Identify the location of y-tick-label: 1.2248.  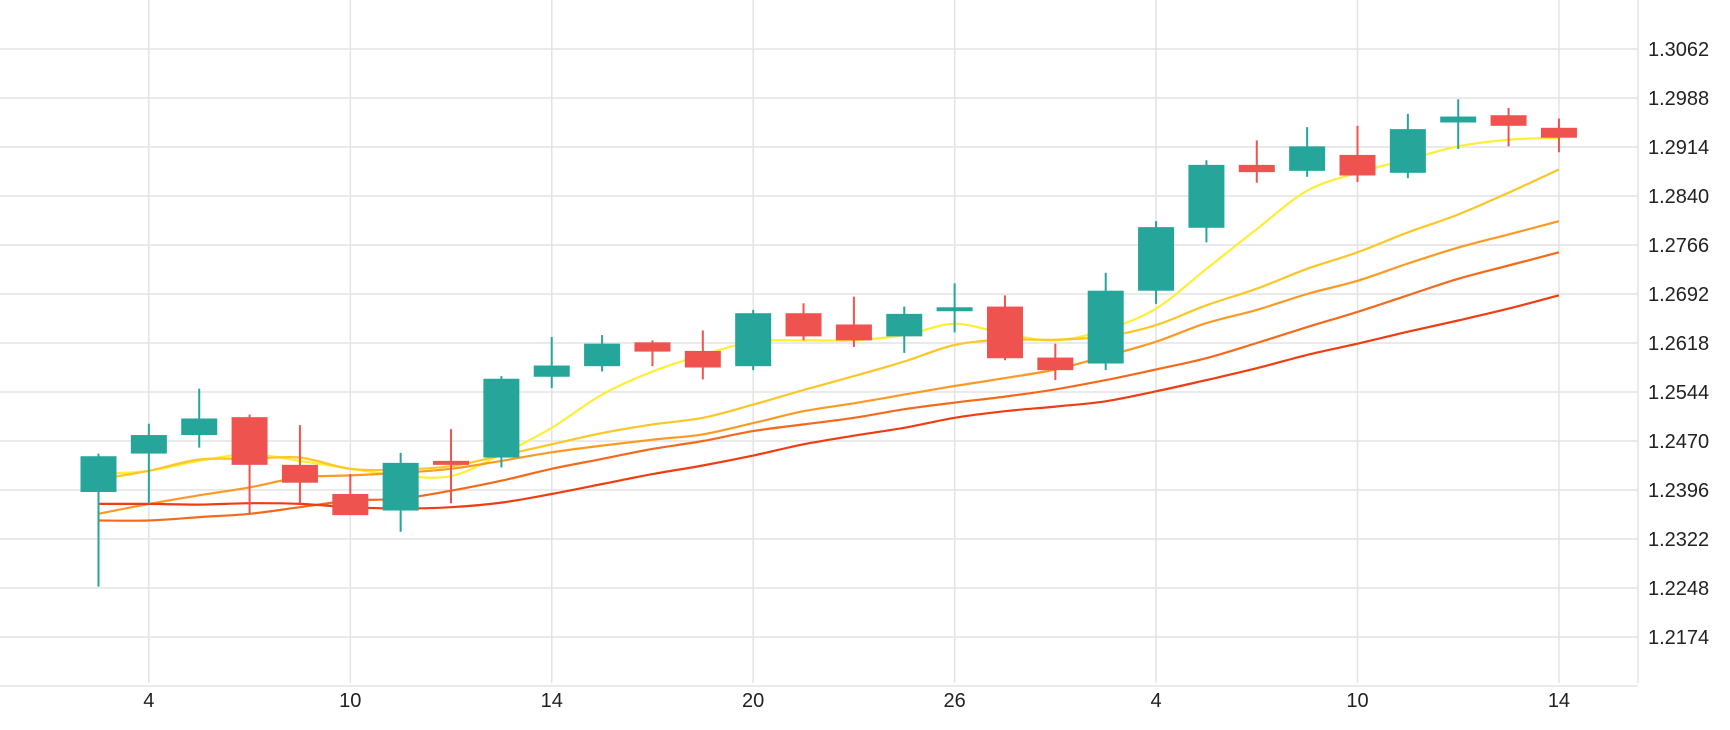
(1678, 589).